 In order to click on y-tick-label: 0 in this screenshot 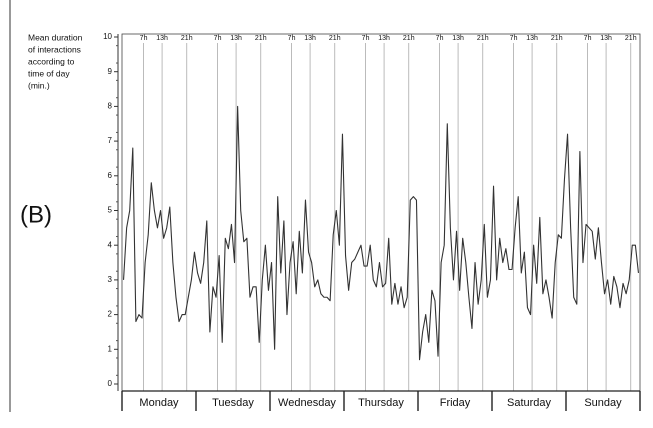, I will do `click(110, 383)`.